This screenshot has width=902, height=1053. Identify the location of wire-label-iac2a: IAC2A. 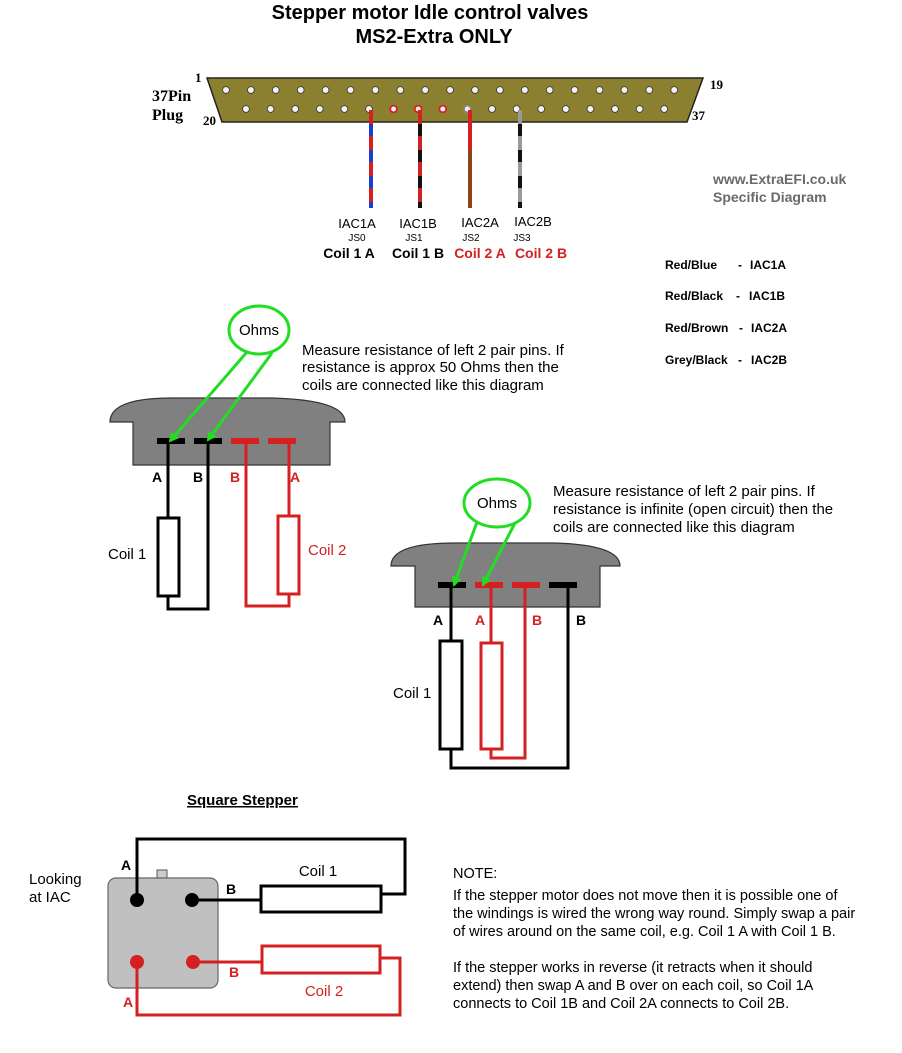
(480, 222).